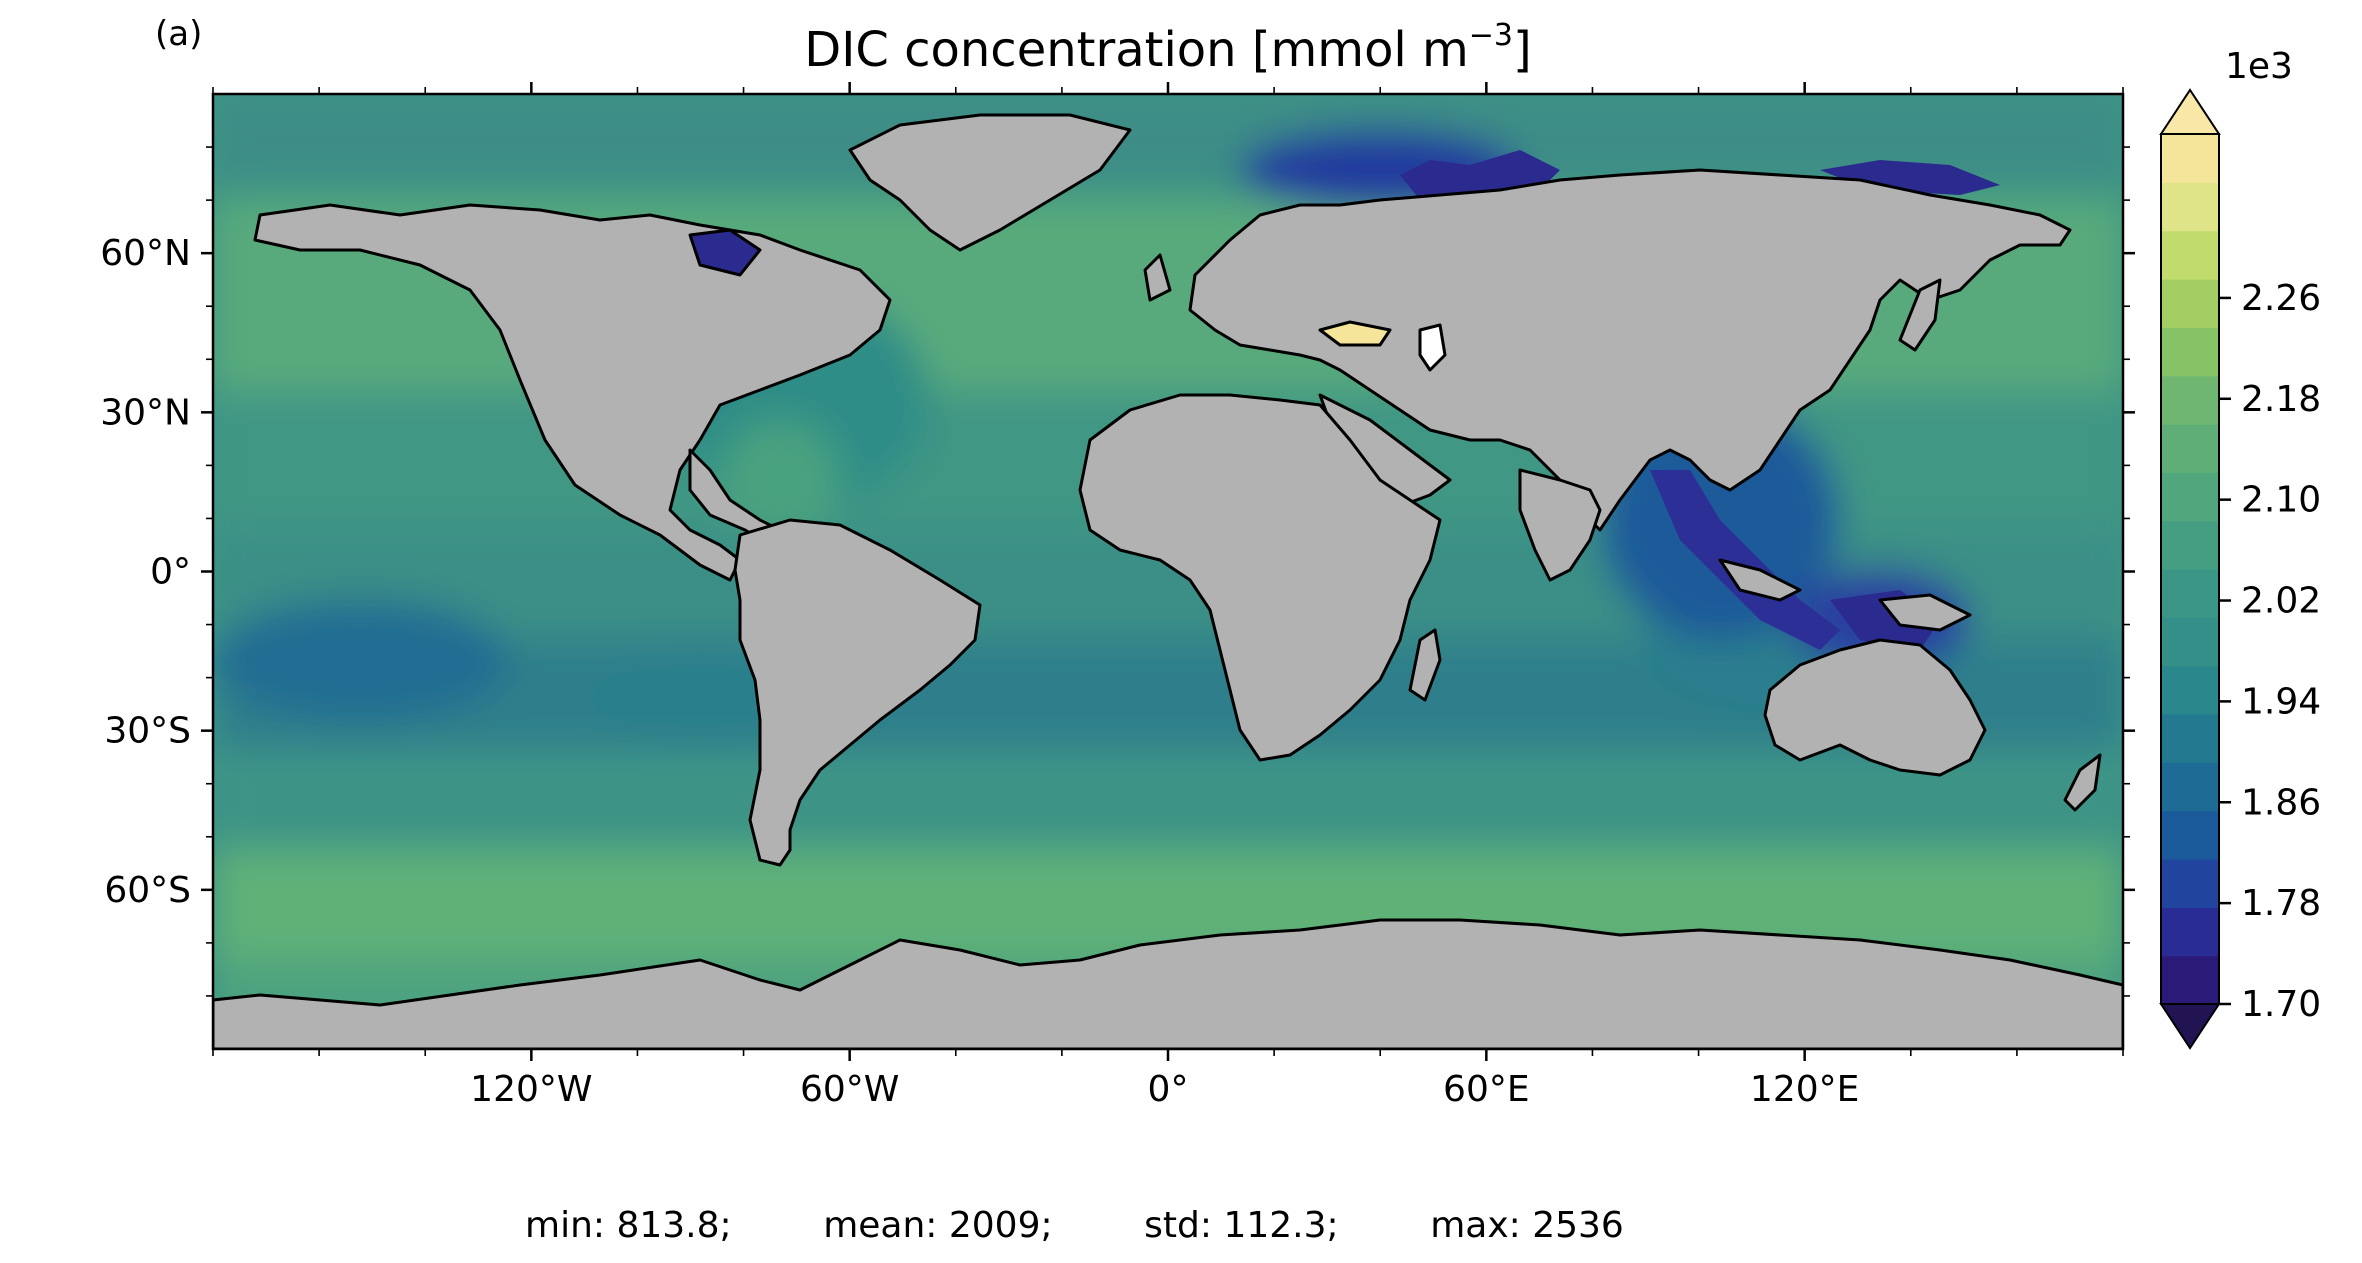 This screenshot has width=2362, height=1263. I want to click on stat-min: min: 813.8;, so click(628, 1225).